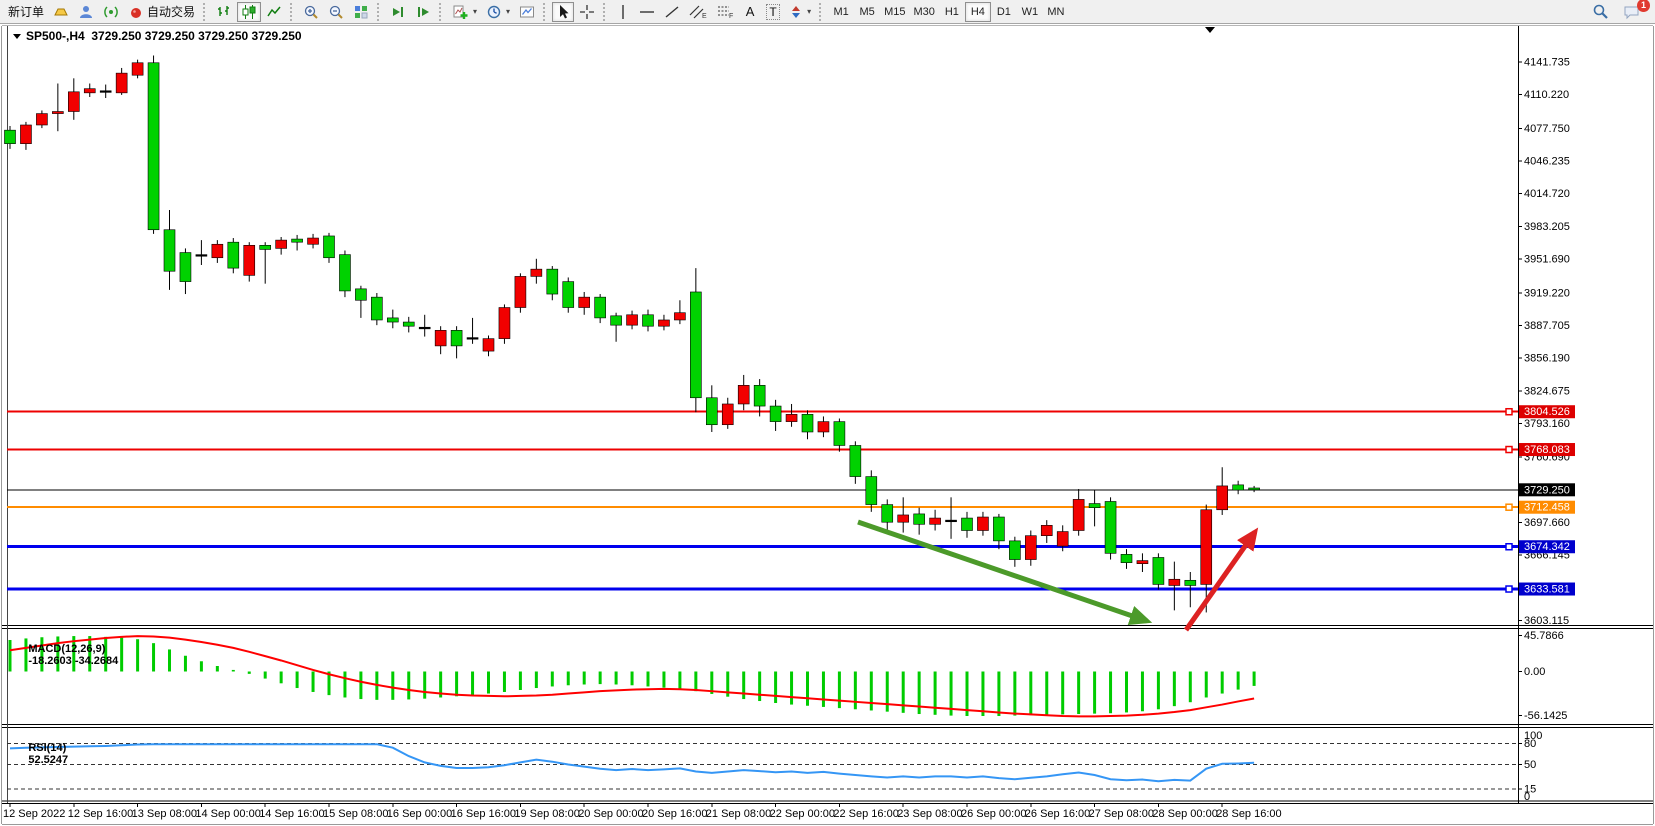 The image size is (1655, 826). I want to click on time-axis-label: 14 Sep 00:00, so click(227, 814).